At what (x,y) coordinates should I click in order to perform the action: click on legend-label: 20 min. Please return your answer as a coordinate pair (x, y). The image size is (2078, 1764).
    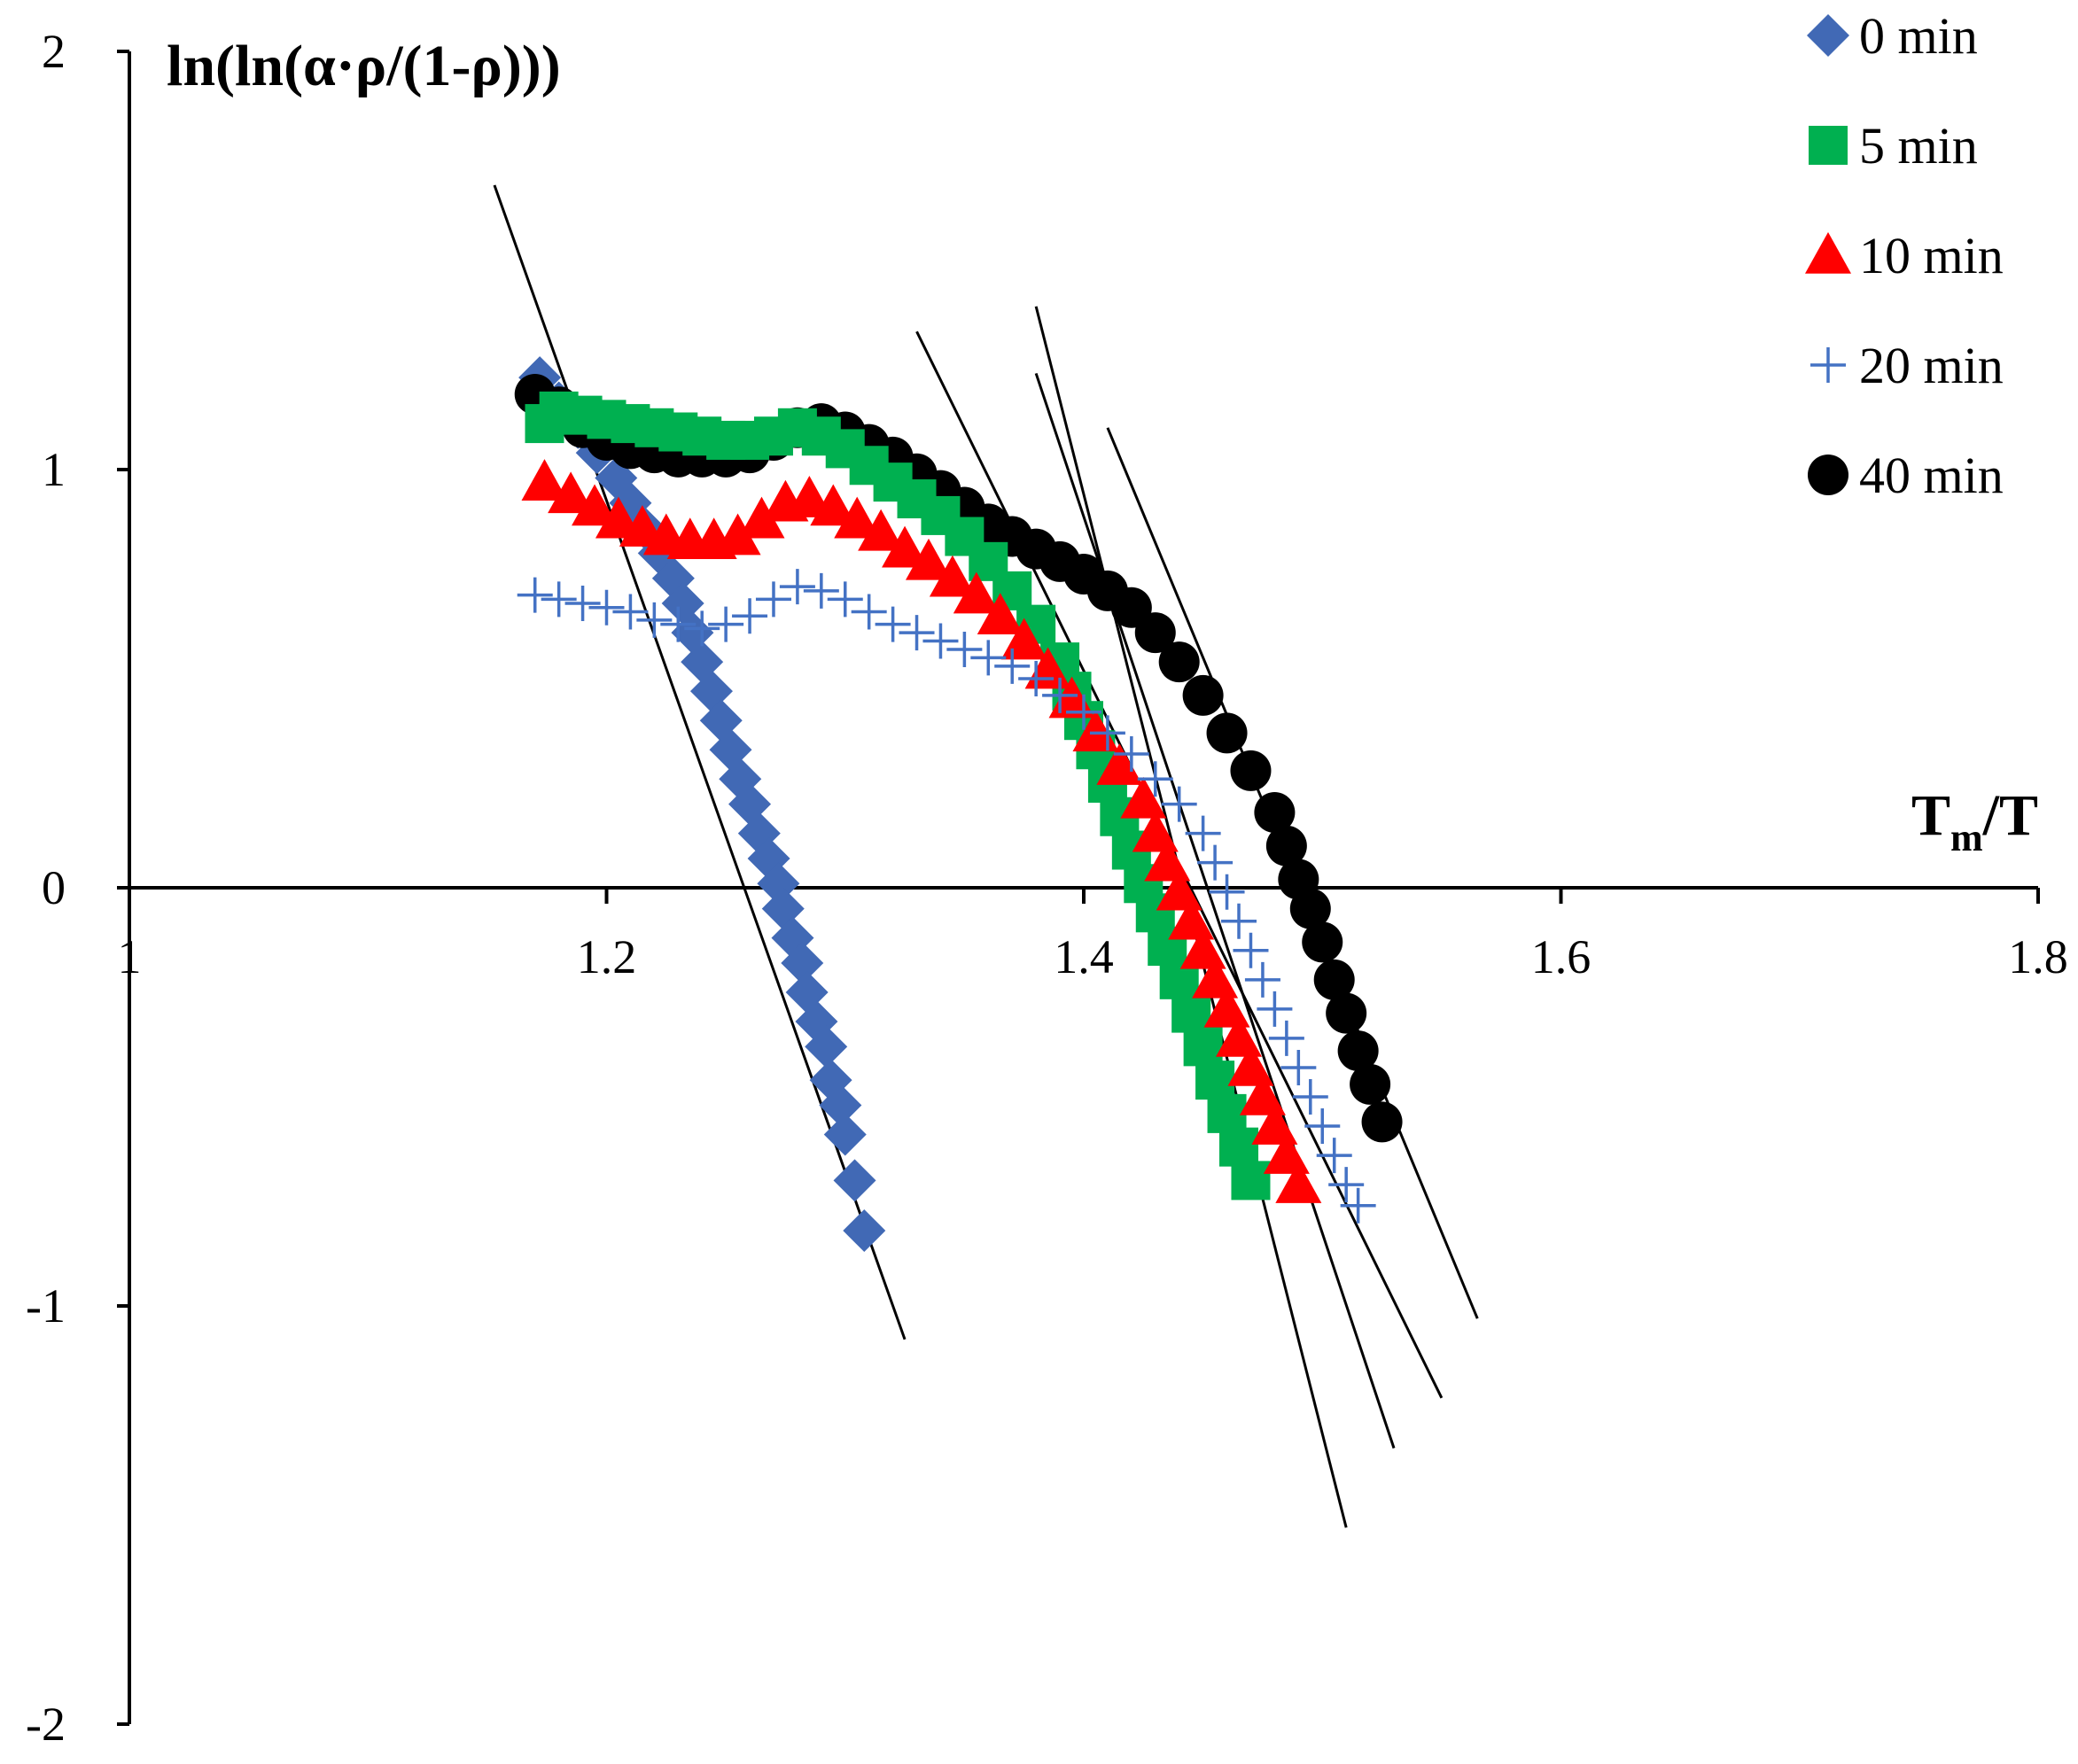
    Looking at the image, I should click on (1931, 365).